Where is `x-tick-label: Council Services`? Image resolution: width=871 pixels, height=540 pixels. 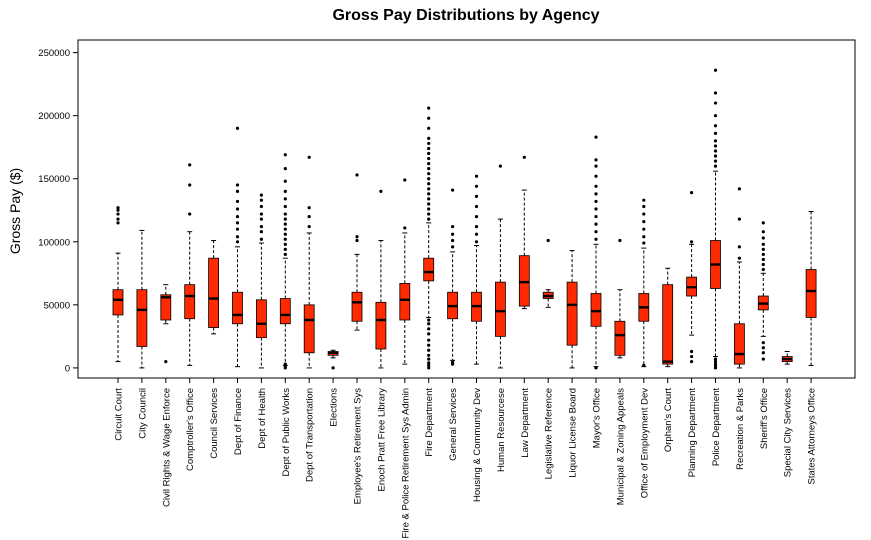
x-tick-label: Council Services is located at coordinates (214, 423).